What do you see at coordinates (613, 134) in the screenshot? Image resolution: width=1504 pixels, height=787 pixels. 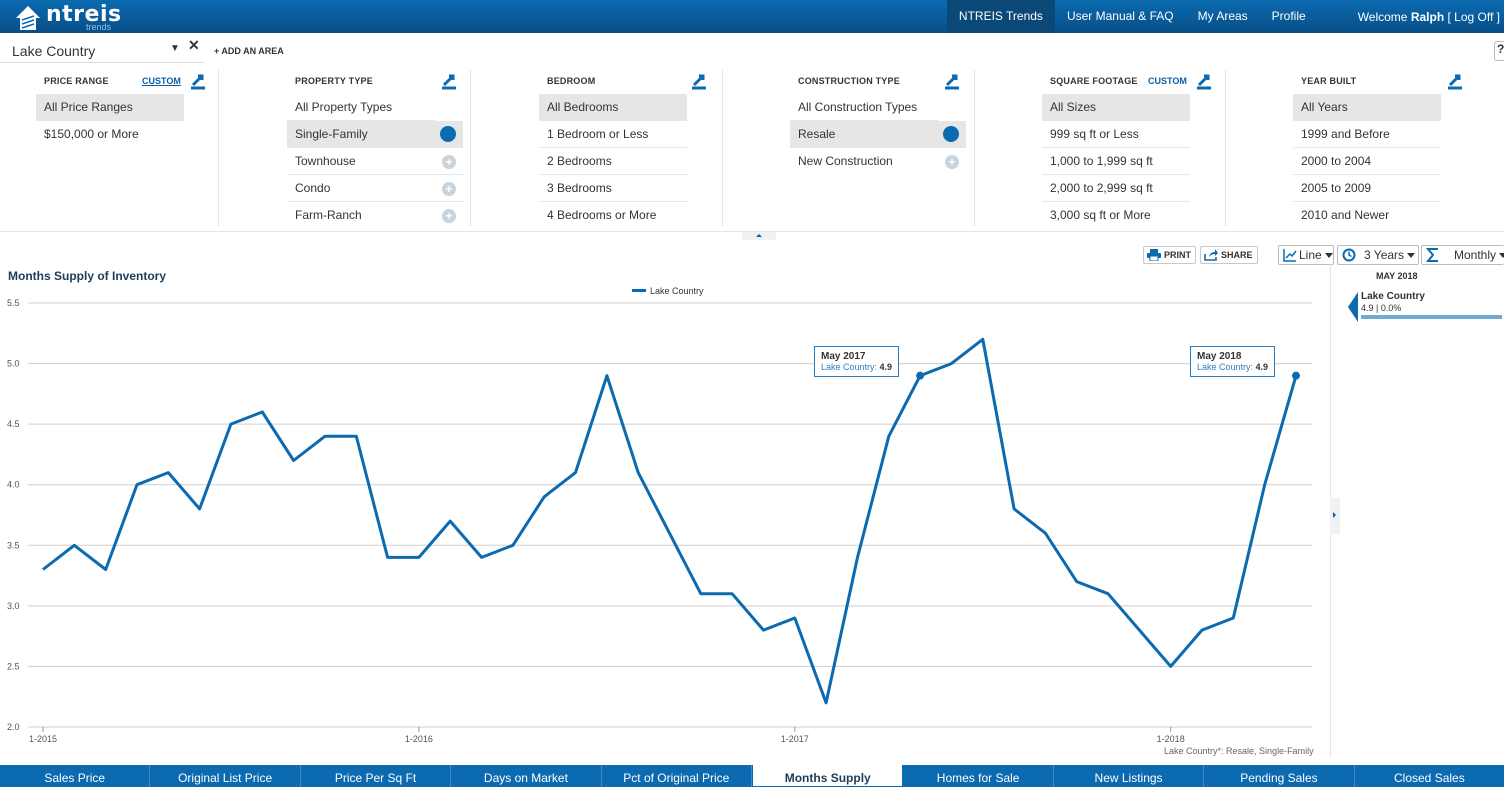 I see `filter-option: 1 Bedroom or Less` at bounding box center [613, 134].